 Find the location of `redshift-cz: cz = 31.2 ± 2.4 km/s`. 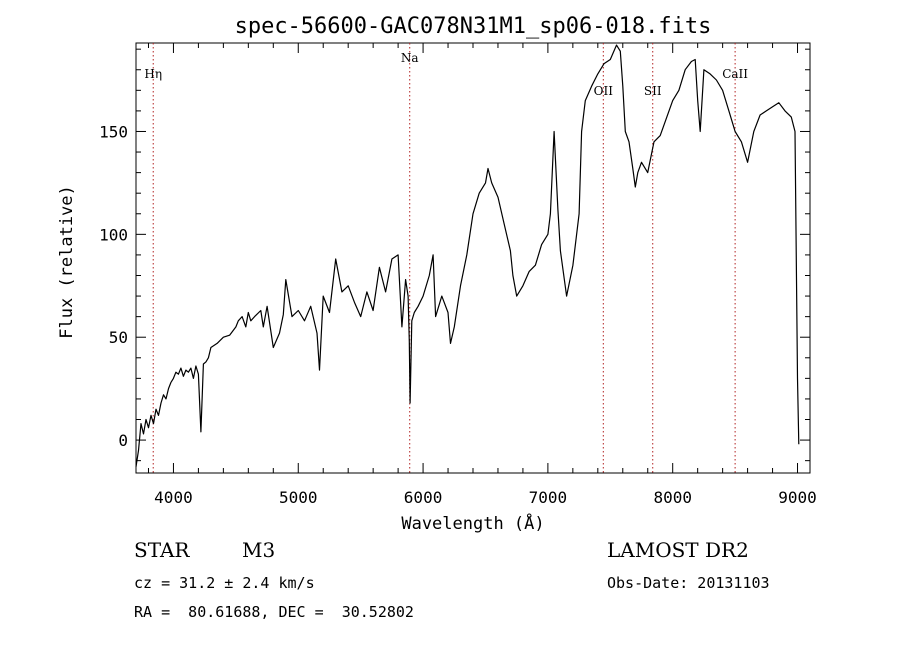

redshift-cz: cz = 31.2 ± 2.4 km/s is located at coordinates (224, 583).